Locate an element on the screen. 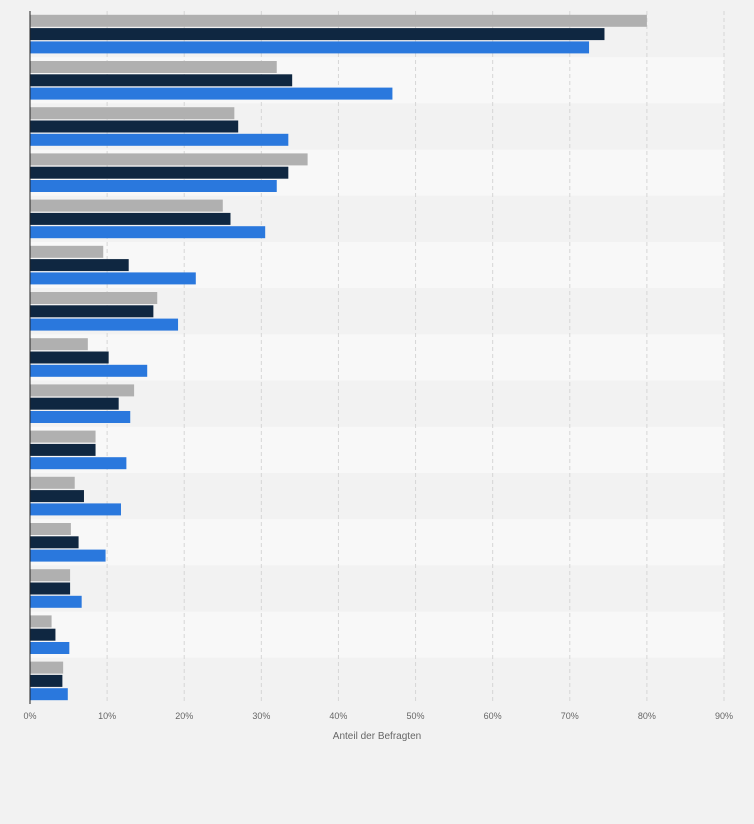 This screenshot has height=824, width=754. x-tick-label: 60% is located at coordinates (493, 716).